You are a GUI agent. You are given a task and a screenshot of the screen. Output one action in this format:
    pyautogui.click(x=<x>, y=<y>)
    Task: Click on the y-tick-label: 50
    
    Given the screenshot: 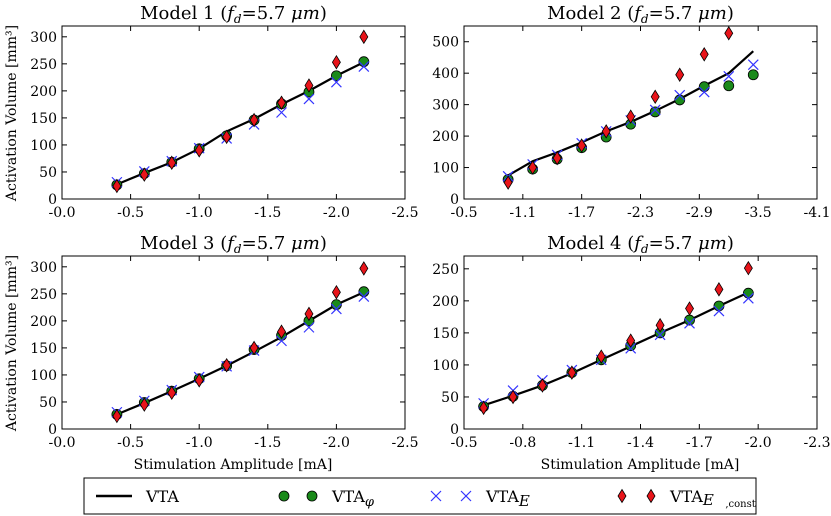 What is the action you would take?
    pyautogui.click(x=450, y=398)
    